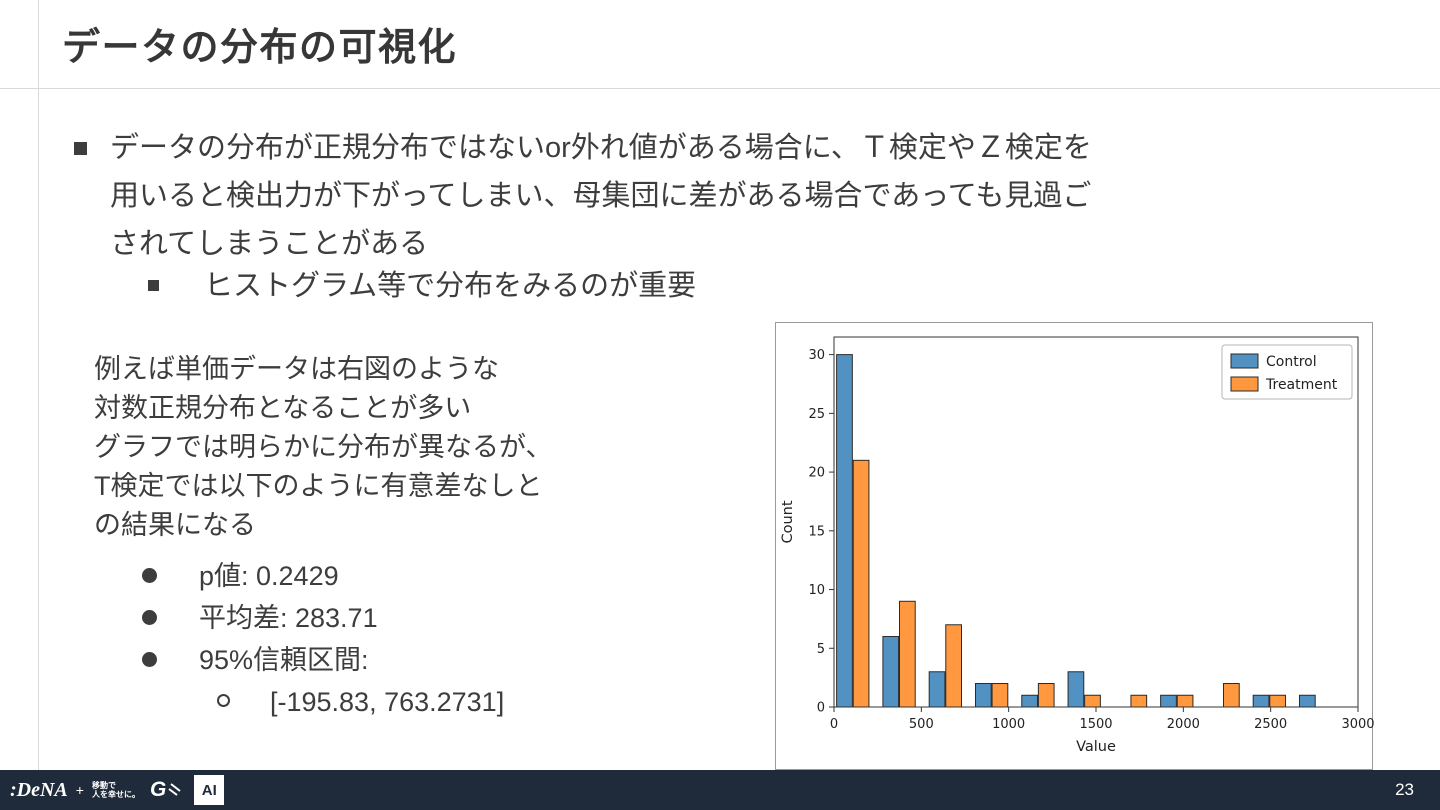 This screenshot has height=810, width=1440. I want to click on svg-text: Count, so click(788, 521).